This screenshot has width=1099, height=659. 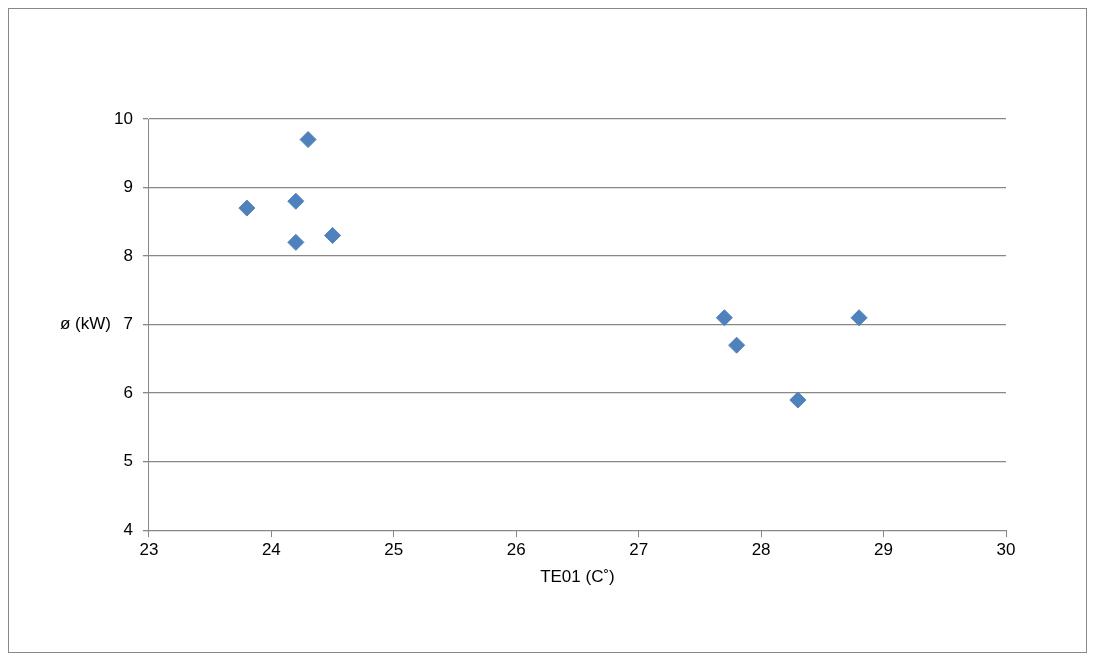 What do you see at coordinates (85, 324) in the screenshot?
I see `y-axis-title: ø (kW)` at bounding box center [85, 324].